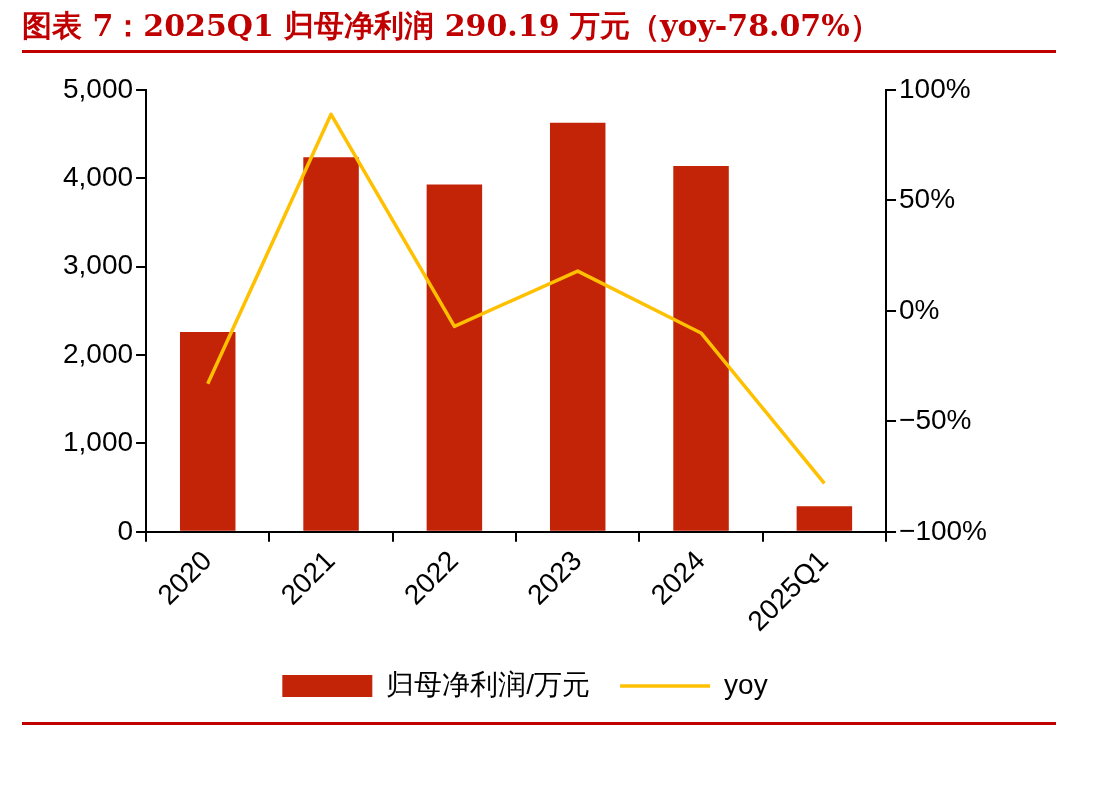 This screenshot has width=1113, height=798. Describe the element at coordinates (125, 530) in the screenshot. I see `y-tick-label: 0` at that location.